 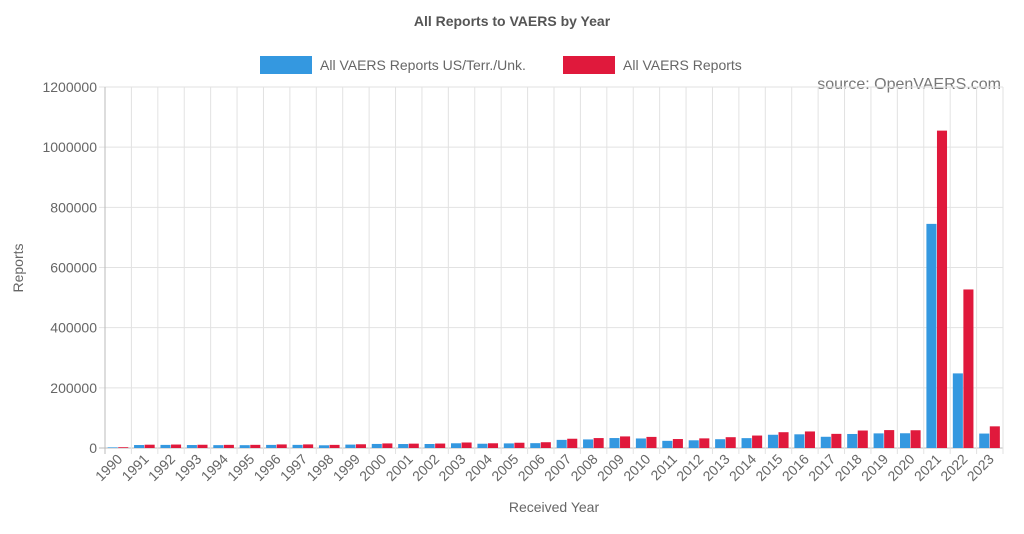 I want to click on bar-all-reports-1992, so click(x=176, y=446).